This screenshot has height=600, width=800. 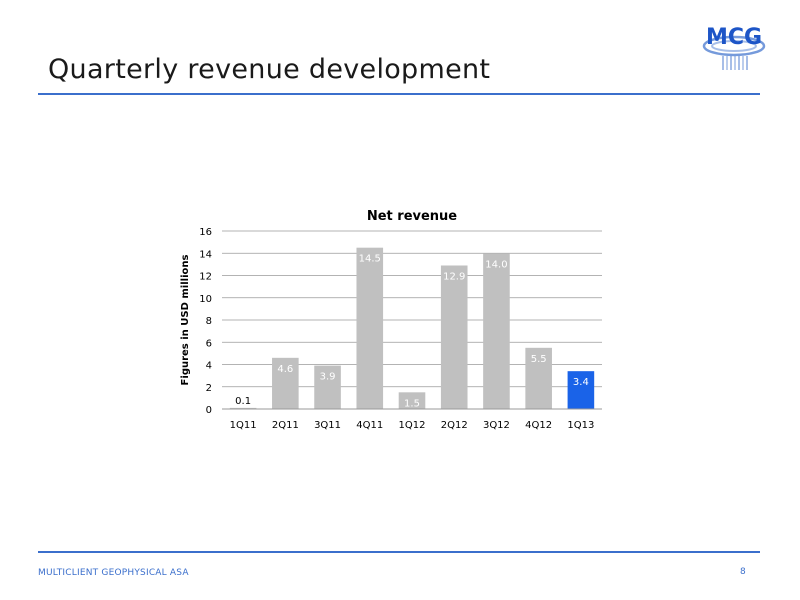 I want to click on data-label: 5.5, so click(x=539, y=359).